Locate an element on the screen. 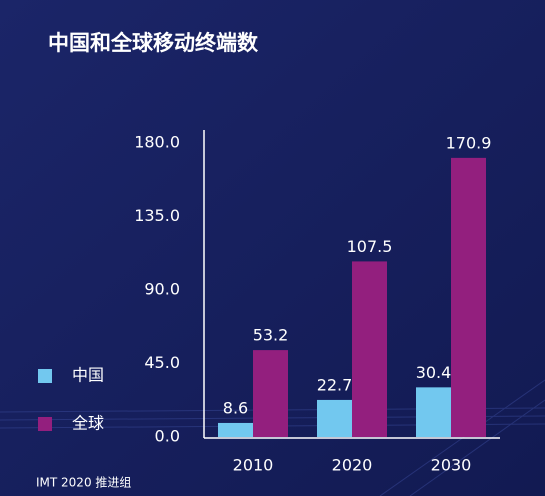  chart-title: 中国和全球移动终端数 is located at coordinates (153, 43).